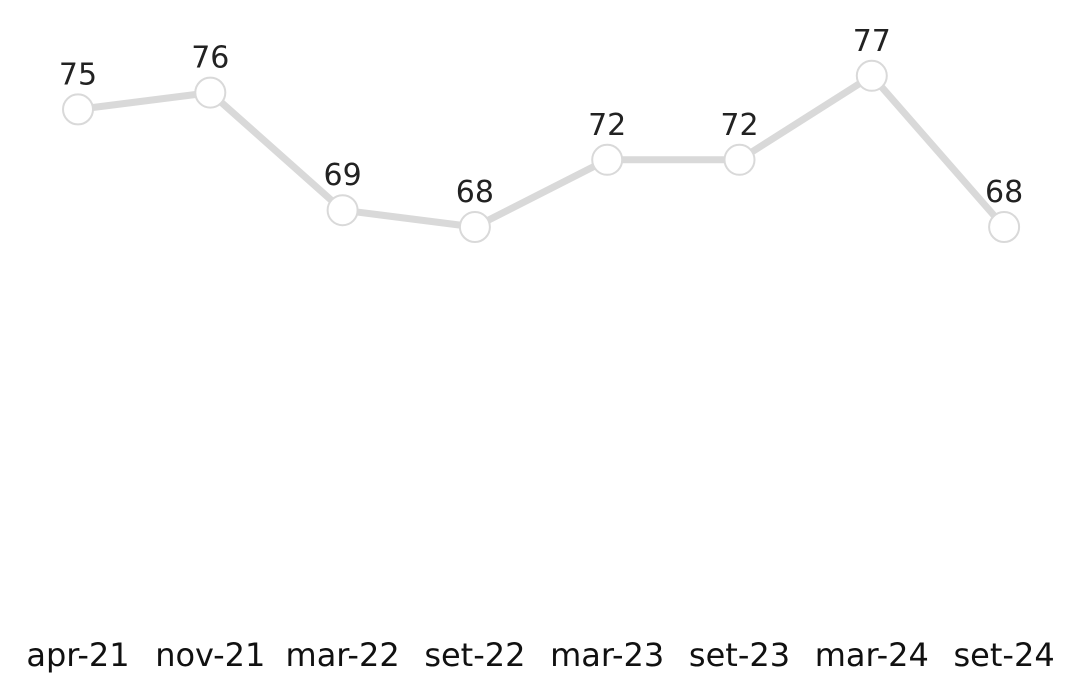  Describe the element at coordinates (210, 58) in the screenshot. I see `data-label: 76` at that location.